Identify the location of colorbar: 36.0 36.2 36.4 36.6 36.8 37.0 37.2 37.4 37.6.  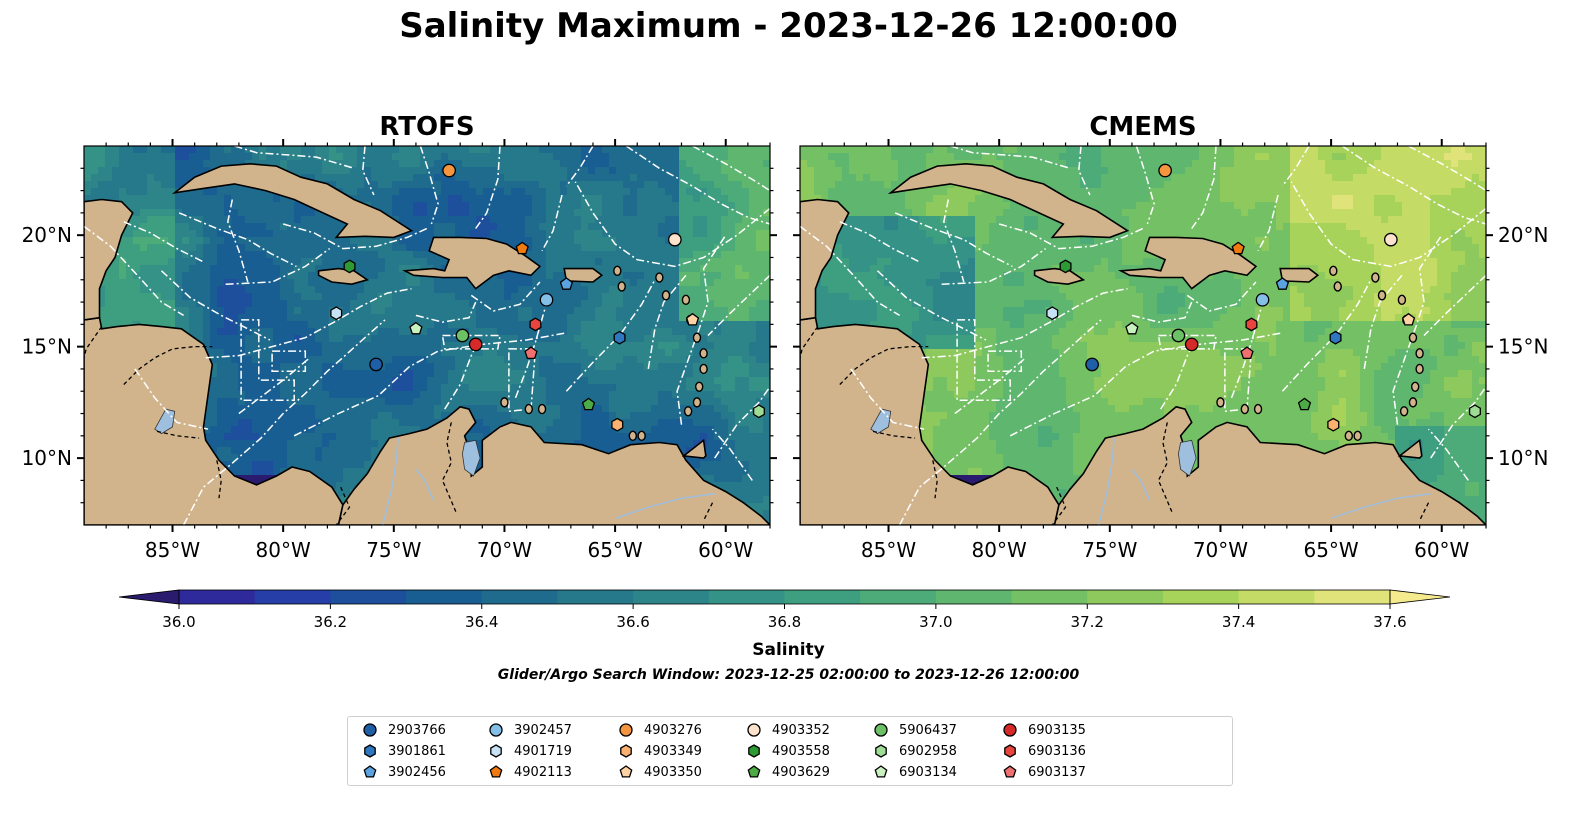
(784, 610).